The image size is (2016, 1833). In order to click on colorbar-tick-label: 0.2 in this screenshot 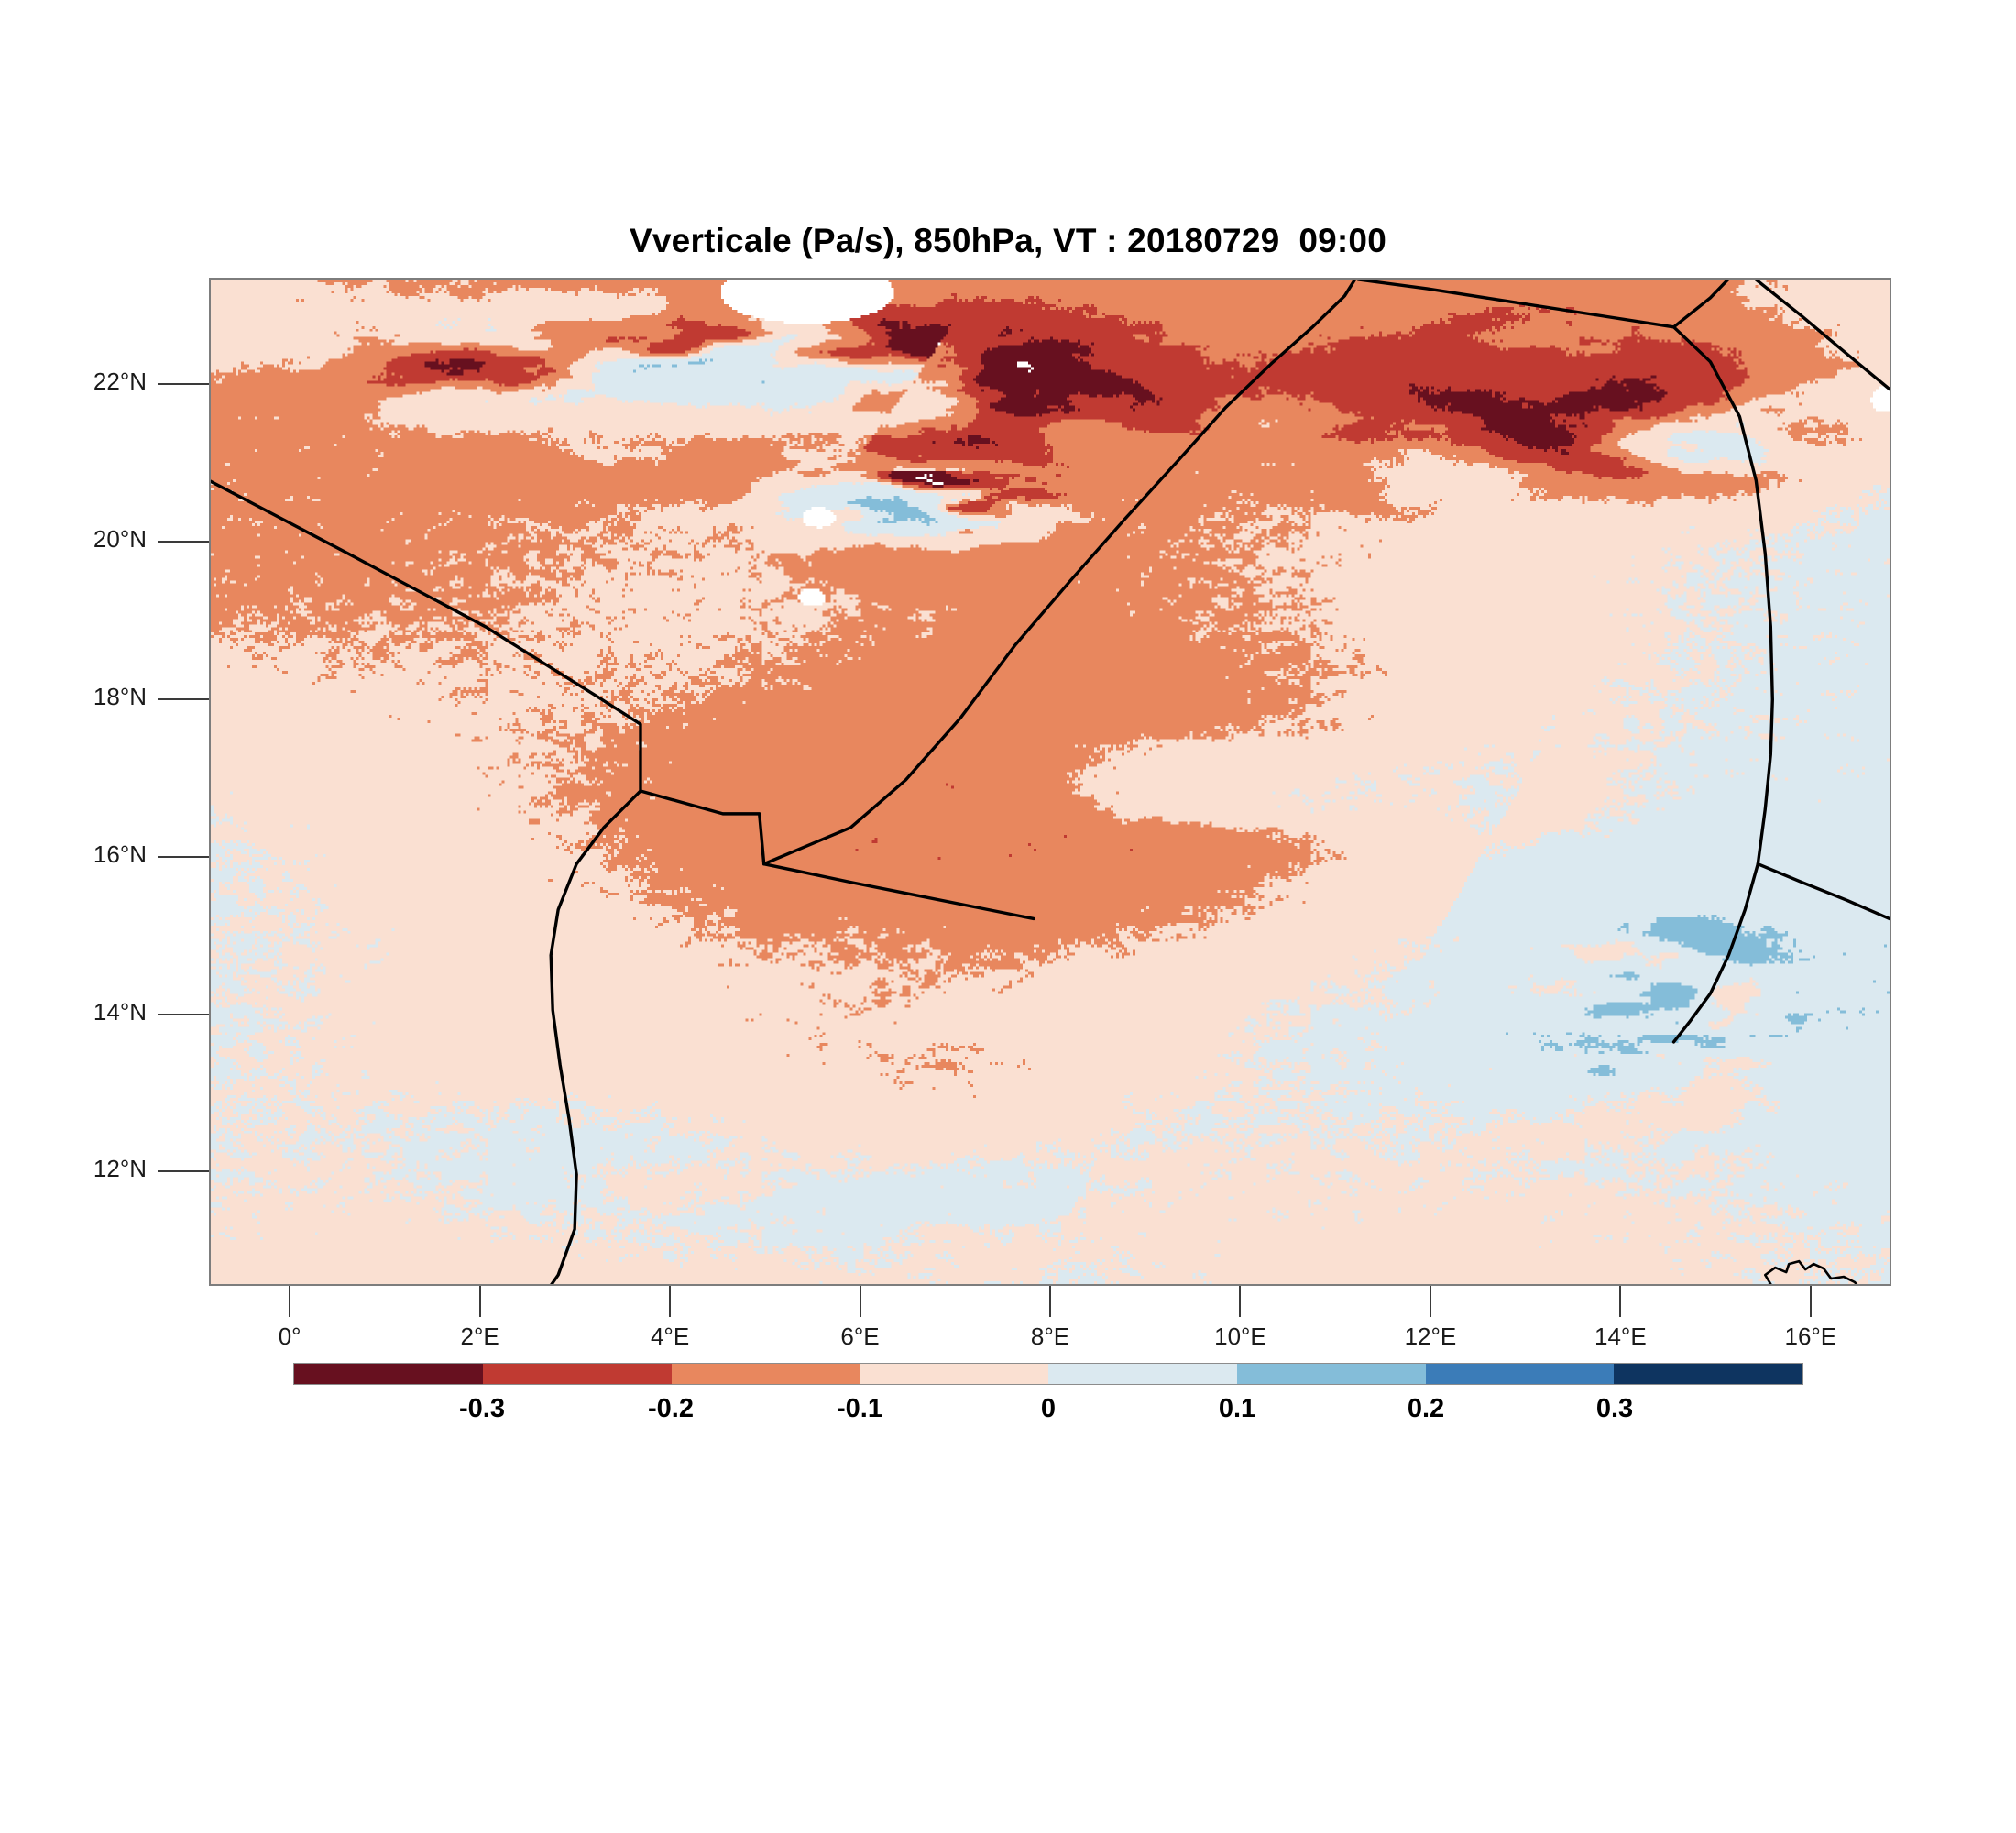, I will do `click(1426, 1408)`.